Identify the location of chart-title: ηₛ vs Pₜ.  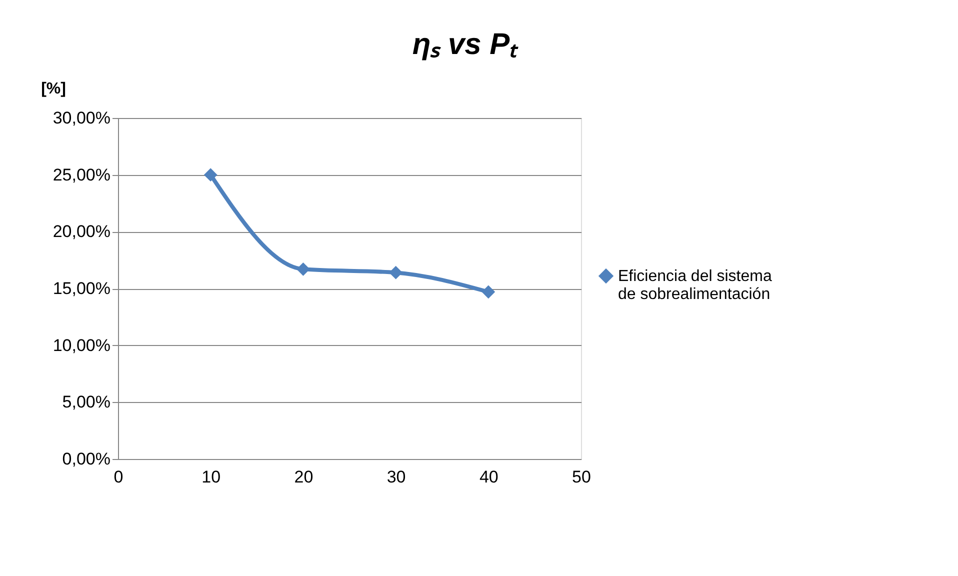
(465, 44).